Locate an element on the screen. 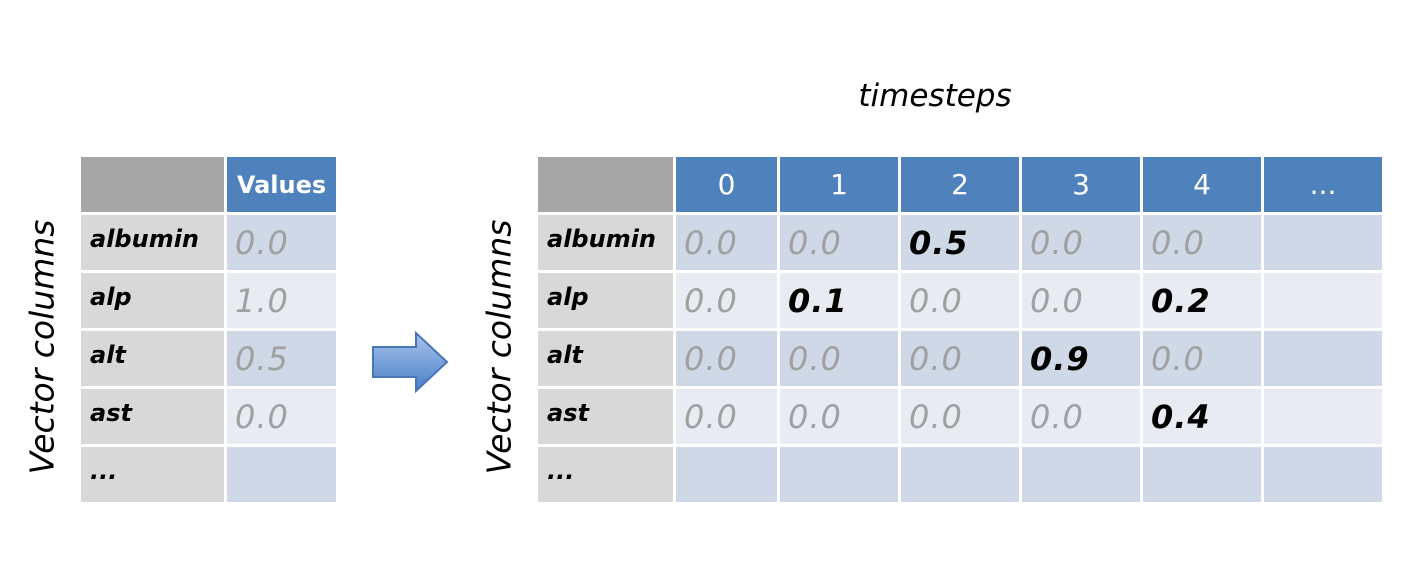 This screenshot has width=1414, height=564. value-cell: 0.2 is located at coordinates (1202, 300).